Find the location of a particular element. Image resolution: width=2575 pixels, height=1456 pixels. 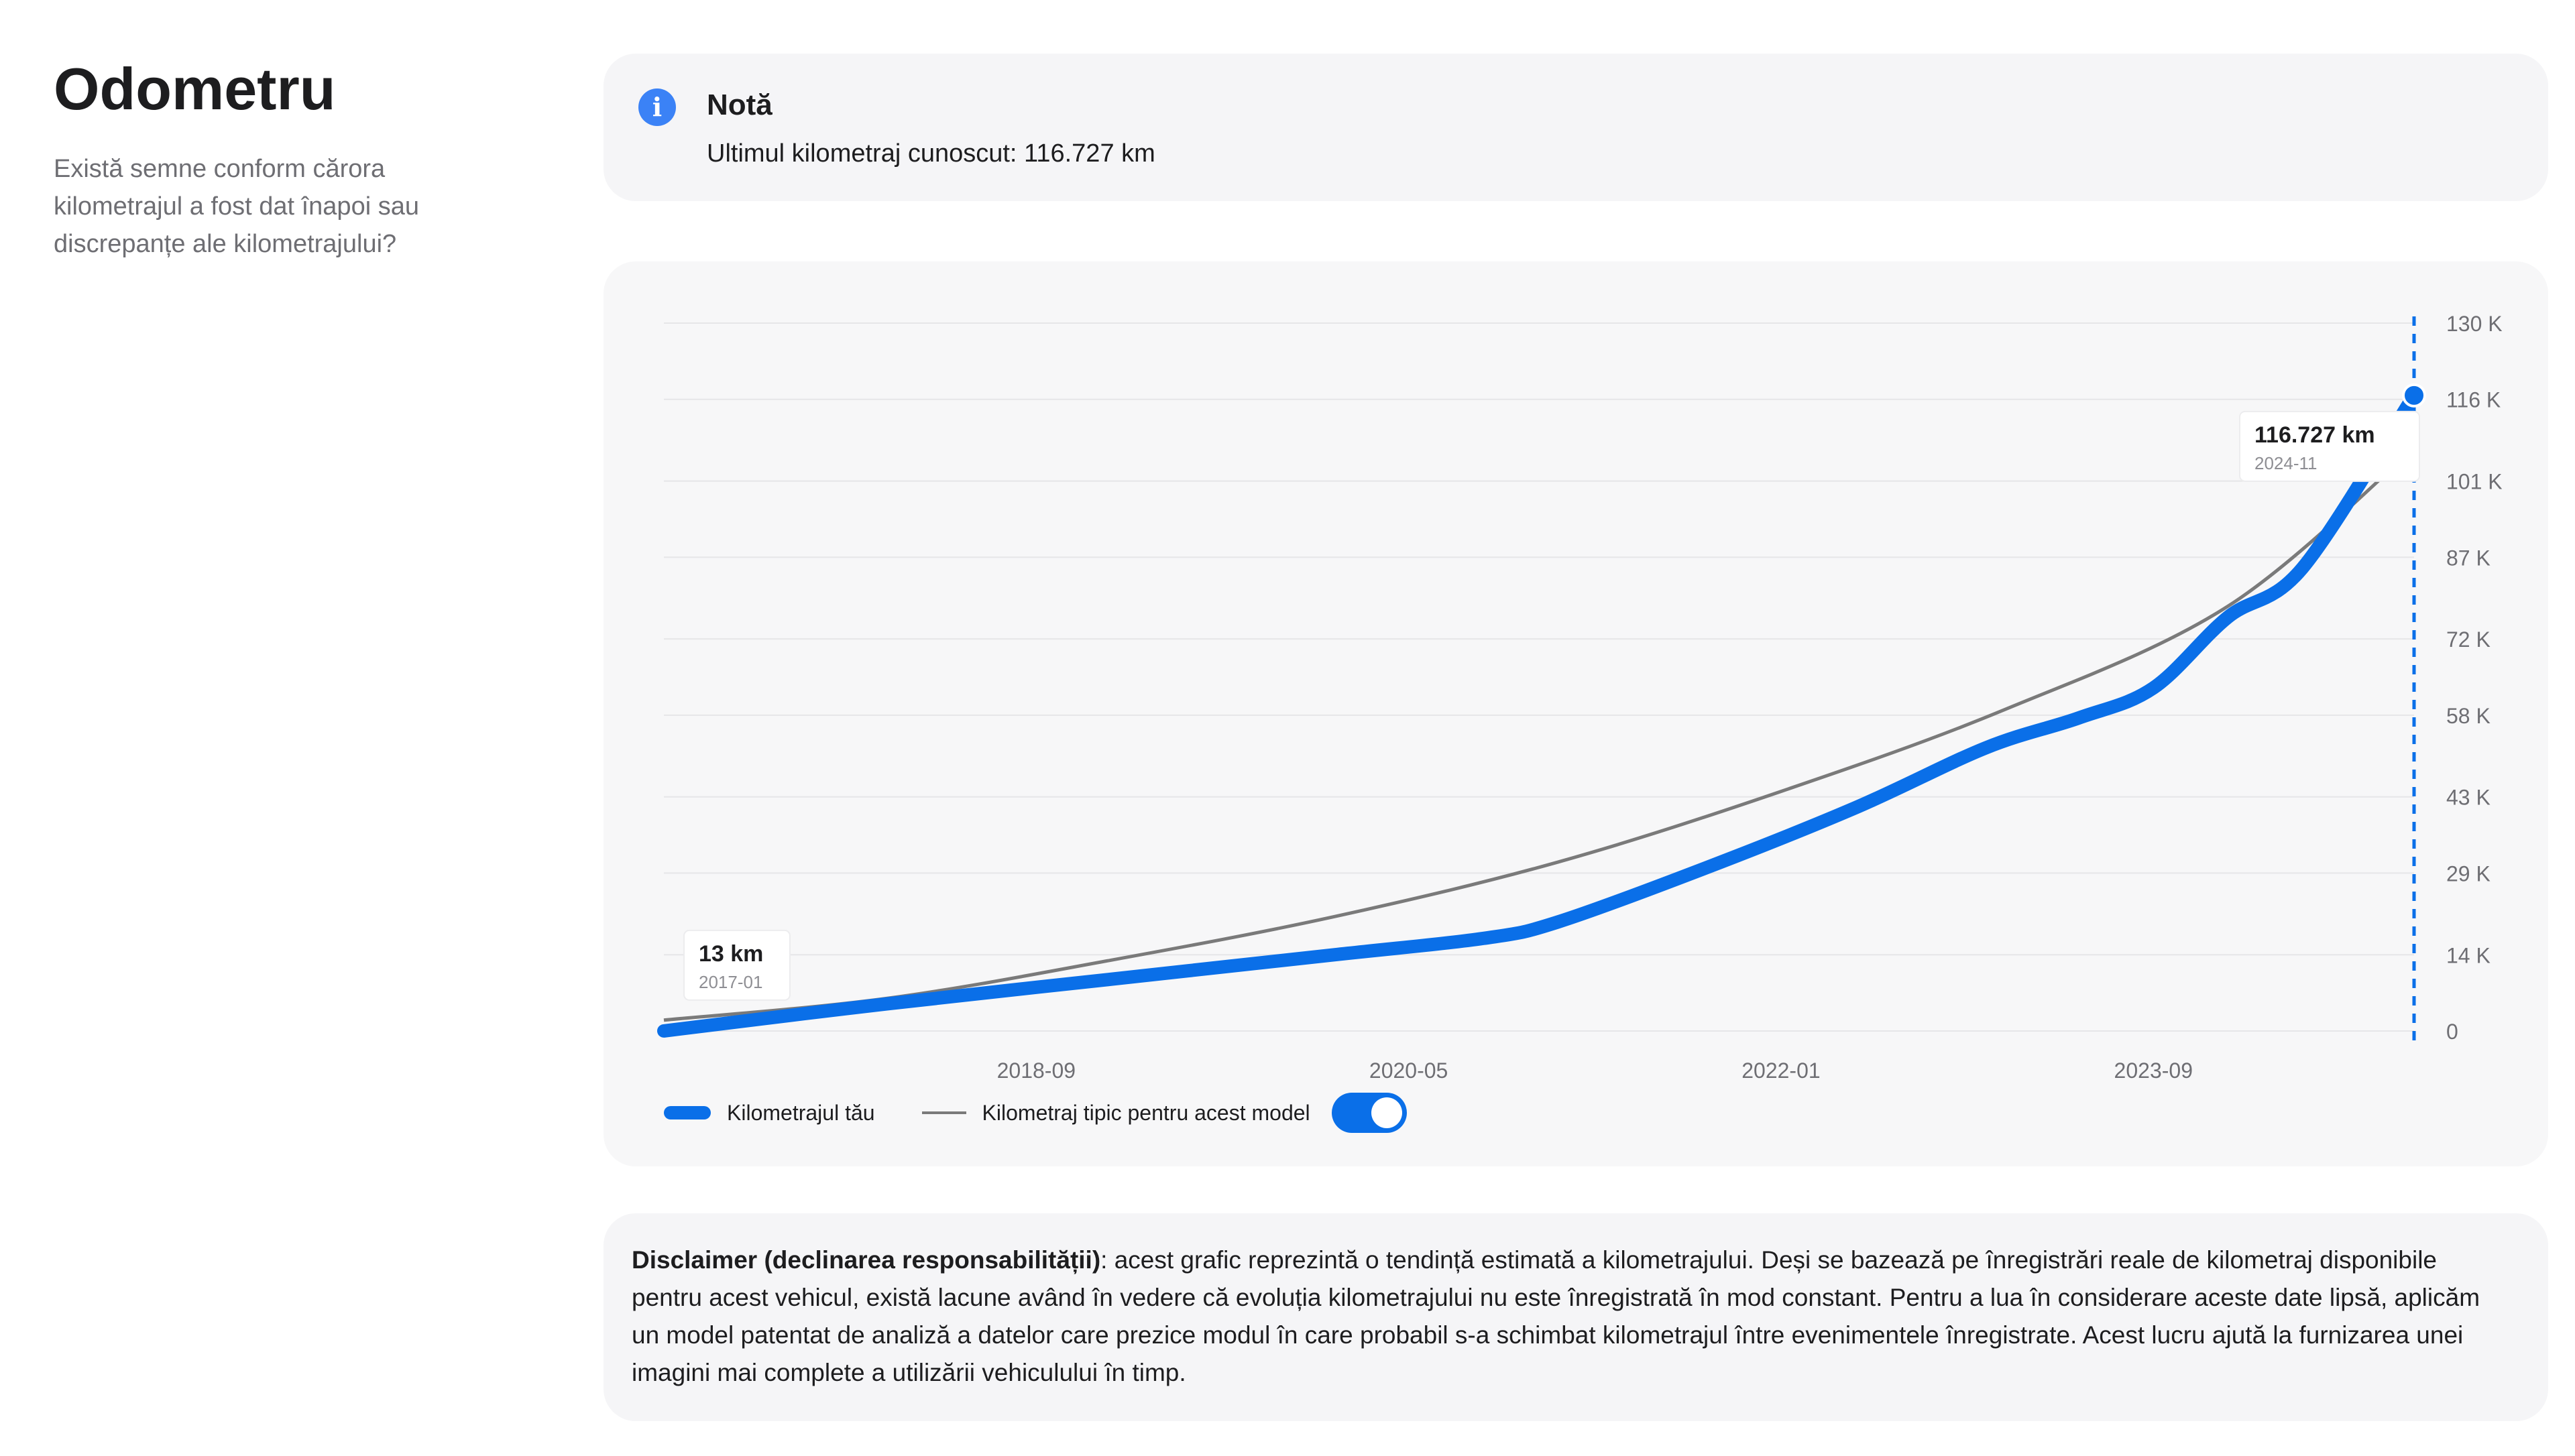

y-tick-label: 101 K is located at coordinates (2474, 482).